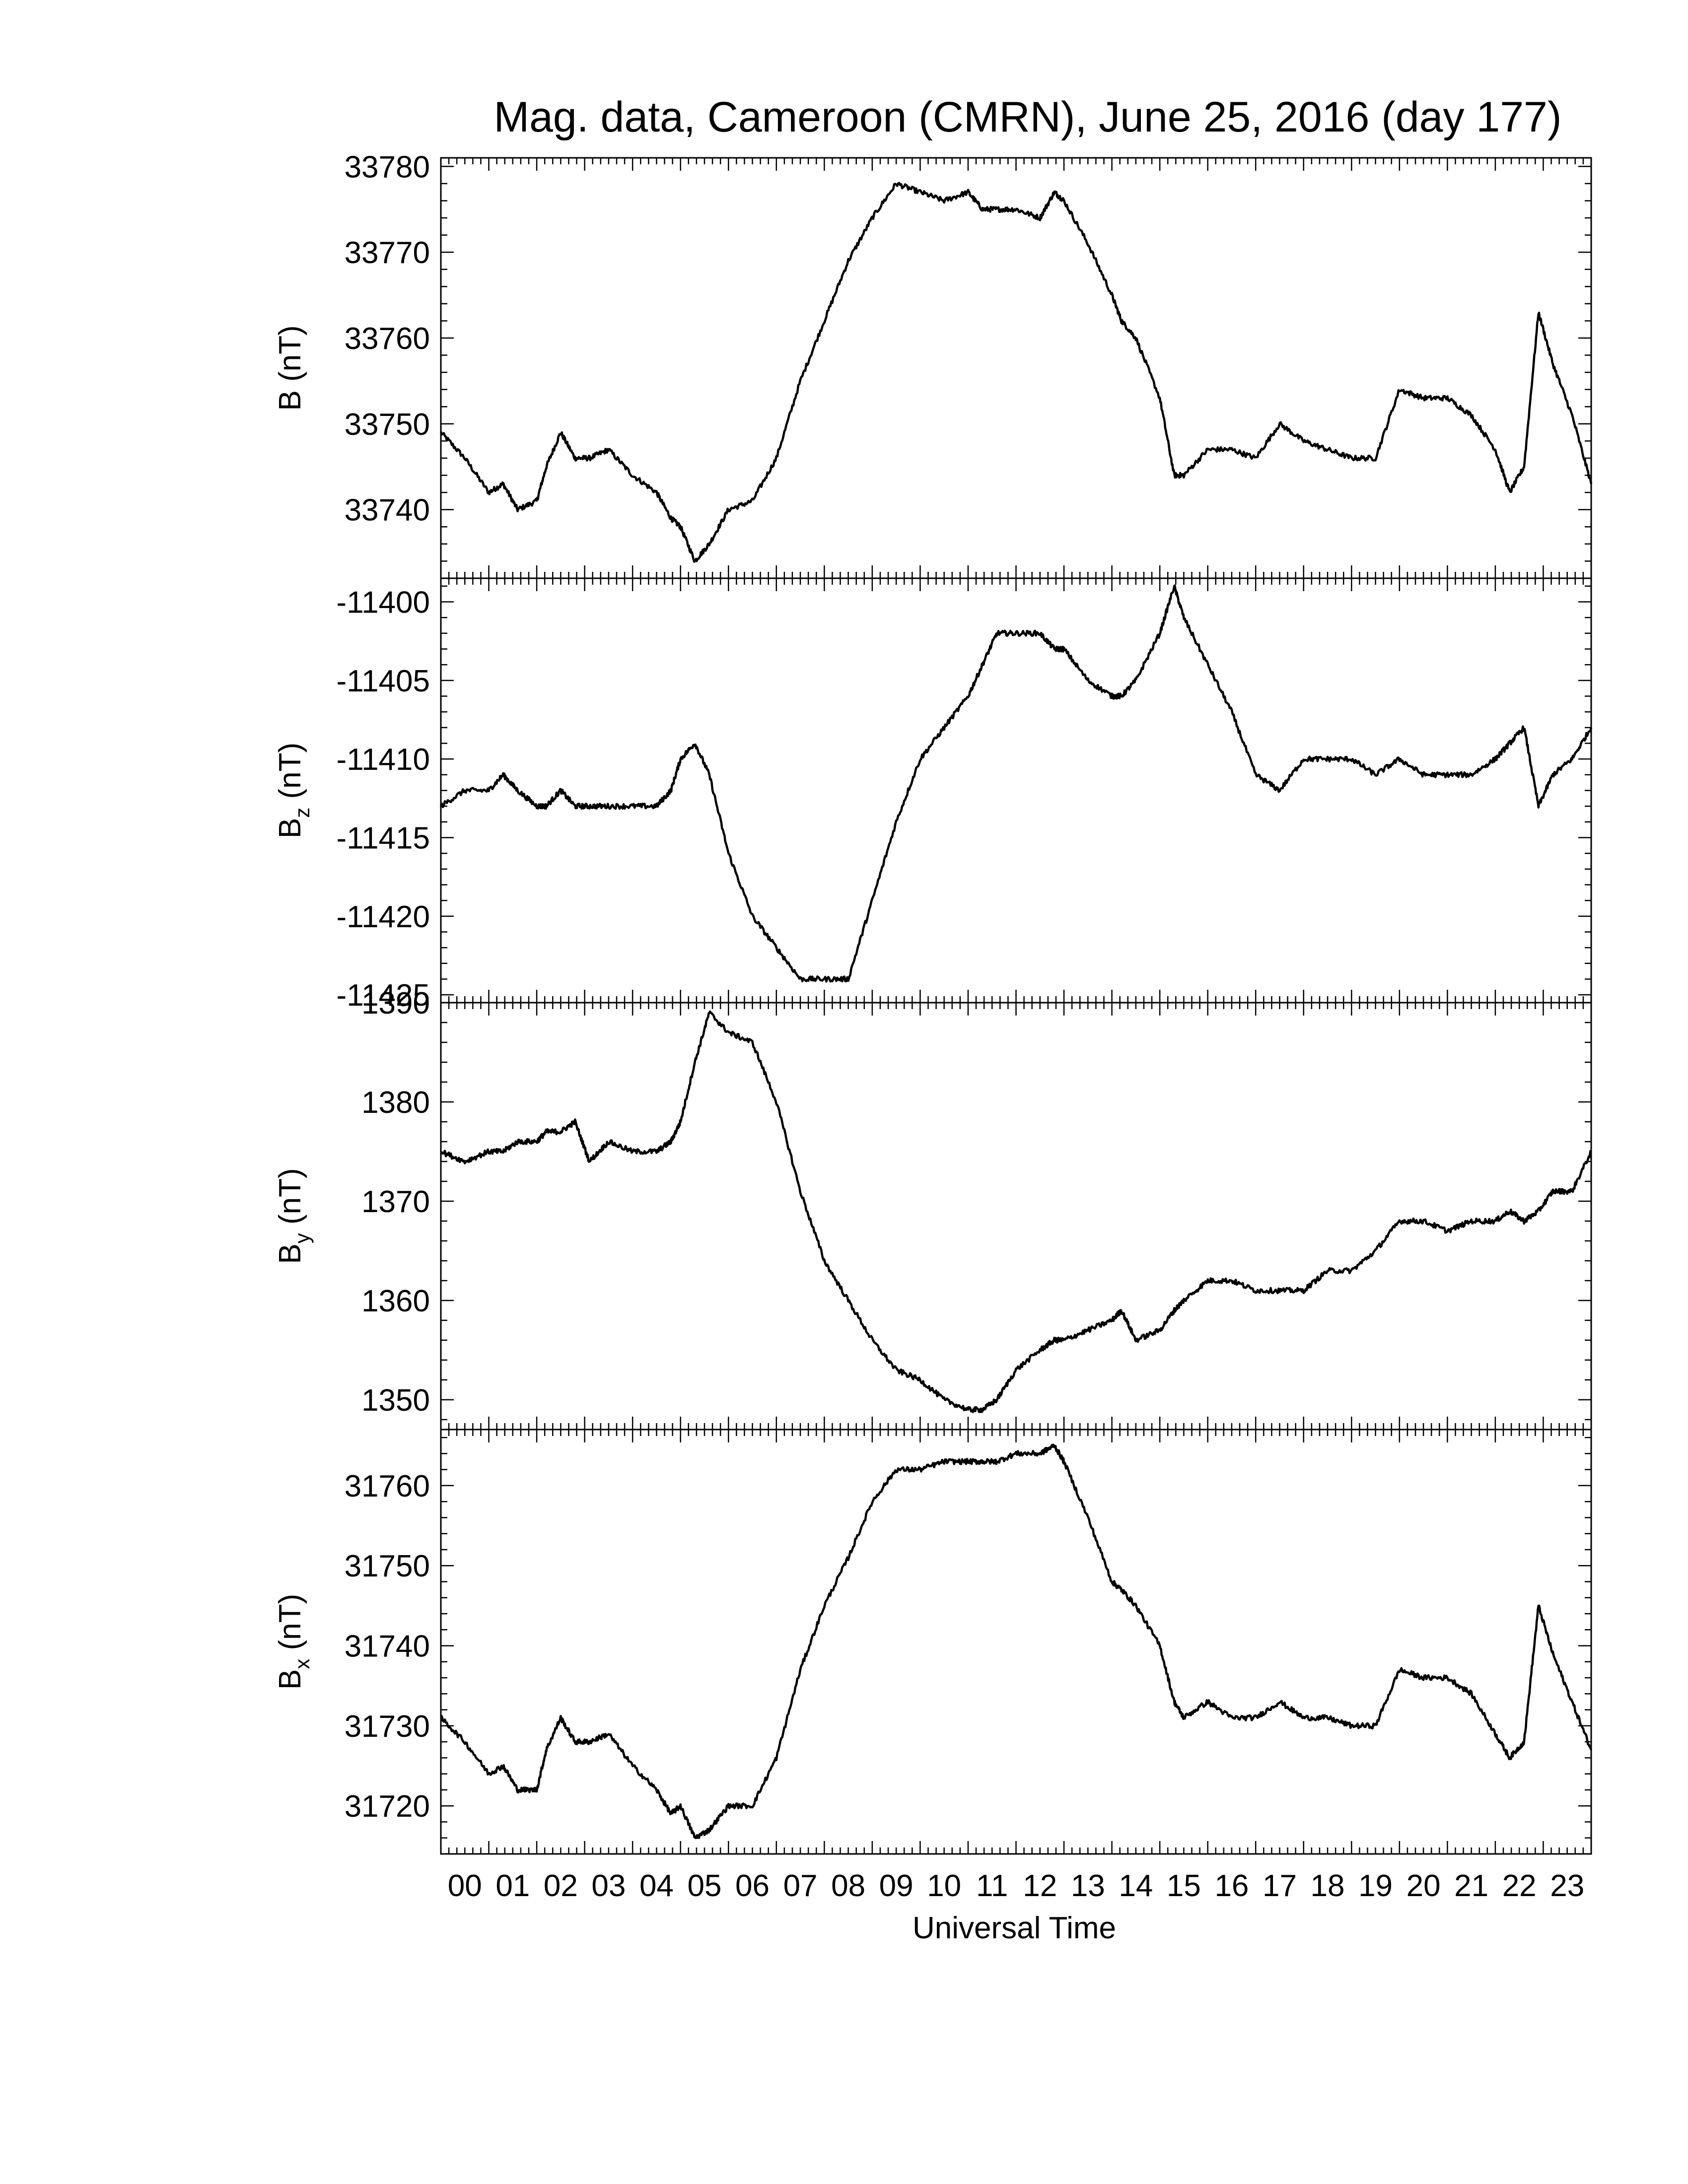 This screenshot has height=2184, width=1688. Describe the element at coordinates (387, 339) in the screenshot. I see `y-tick-label: 33760` at that location.